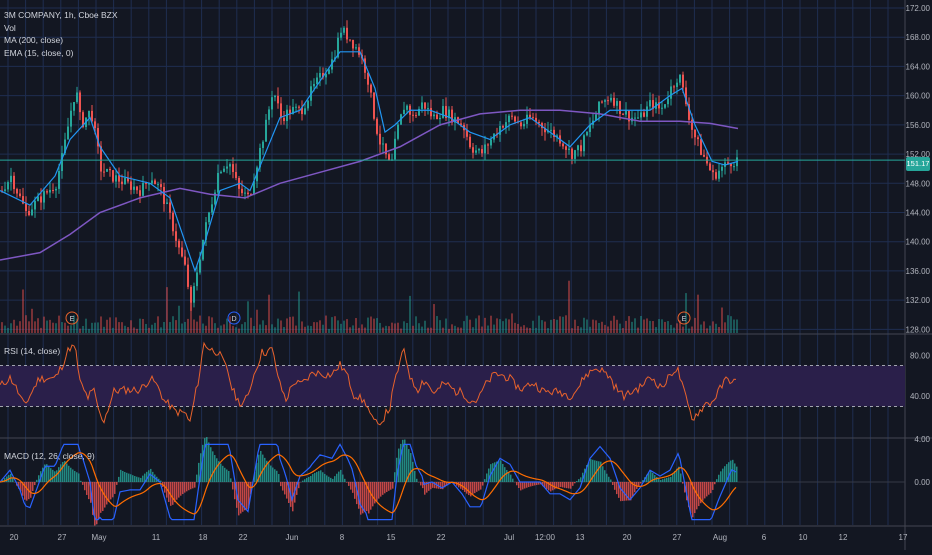 The width and height of the screenshot is (932, 555). I want to click on ema-legend: EMA (15, close, 0), so click(61, 53).